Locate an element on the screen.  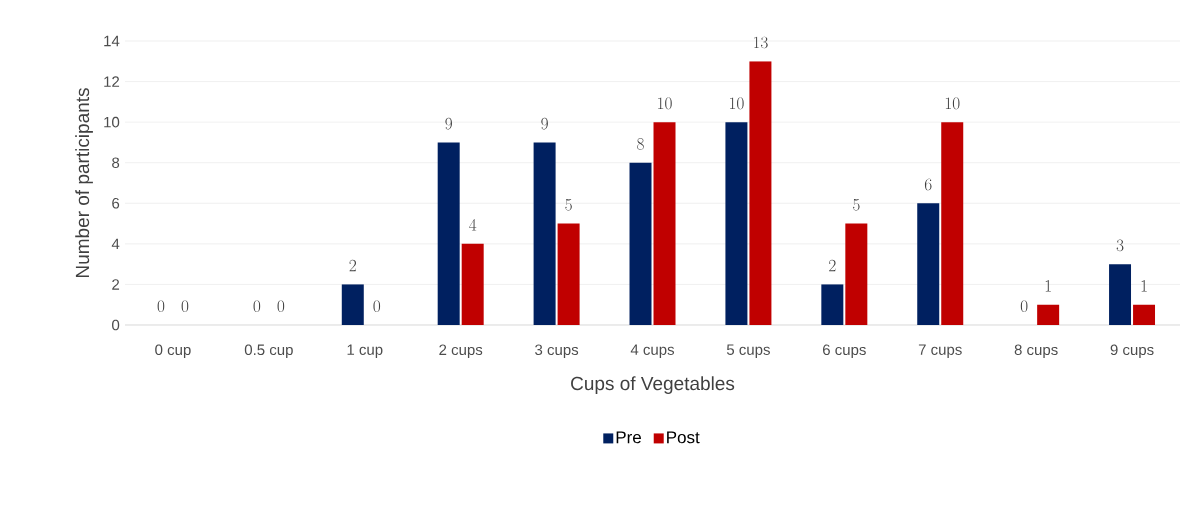
y-axis-title: Number of participants is located at coordinates (84, 183).